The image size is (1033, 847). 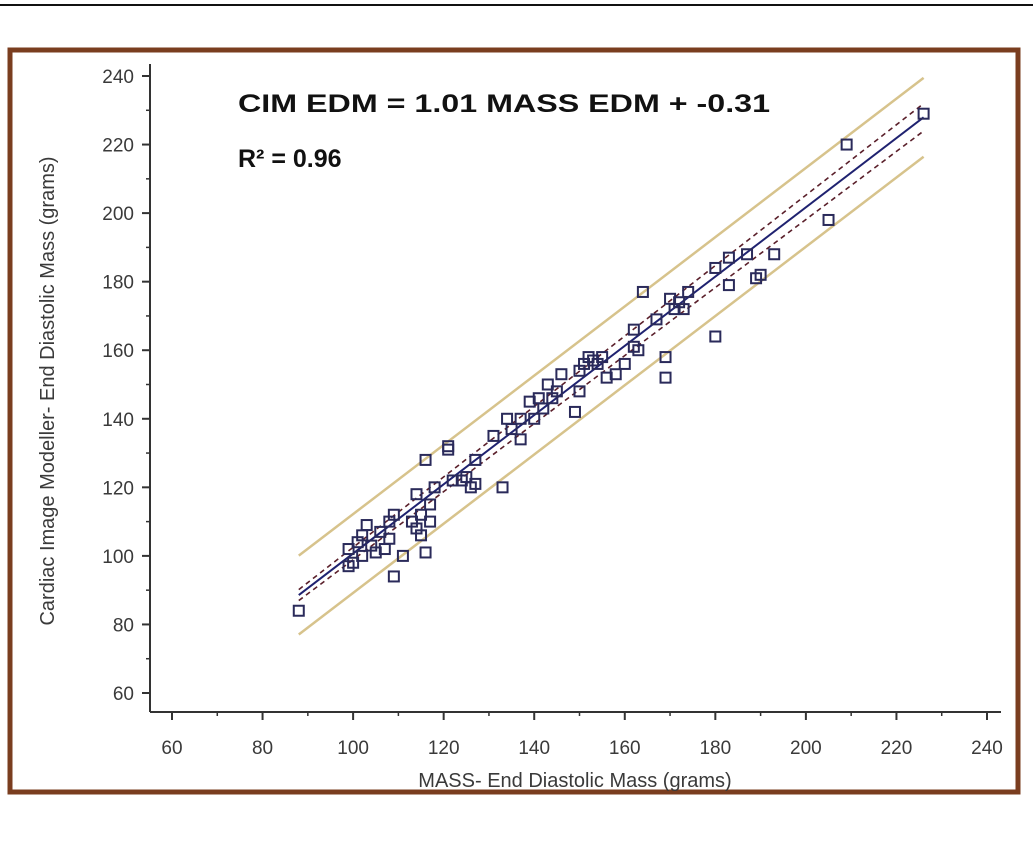 I want to click on regression-equation: CIM EDM = 1.01 MASS EDM + -0.31, so click(x=504, y=104).